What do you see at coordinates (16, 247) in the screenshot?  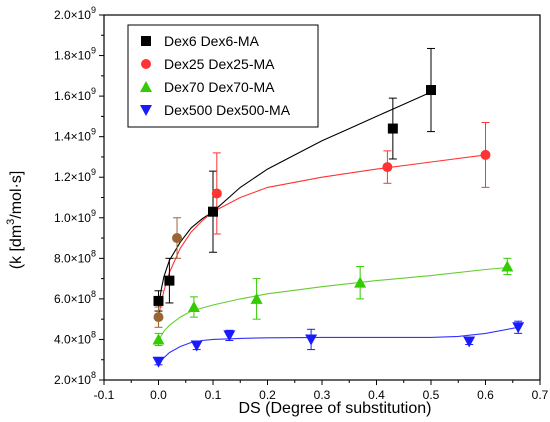 I see `y-axis-title-main: (k [dm` at bounding box center [16, 247].